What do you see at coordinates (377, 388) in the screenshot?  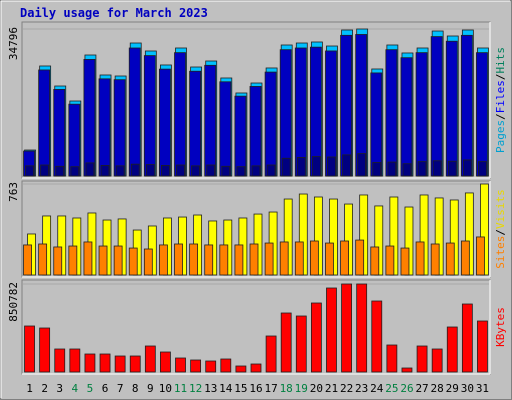 I see `x-tick-label: 24` at bounding box center [377, 388].